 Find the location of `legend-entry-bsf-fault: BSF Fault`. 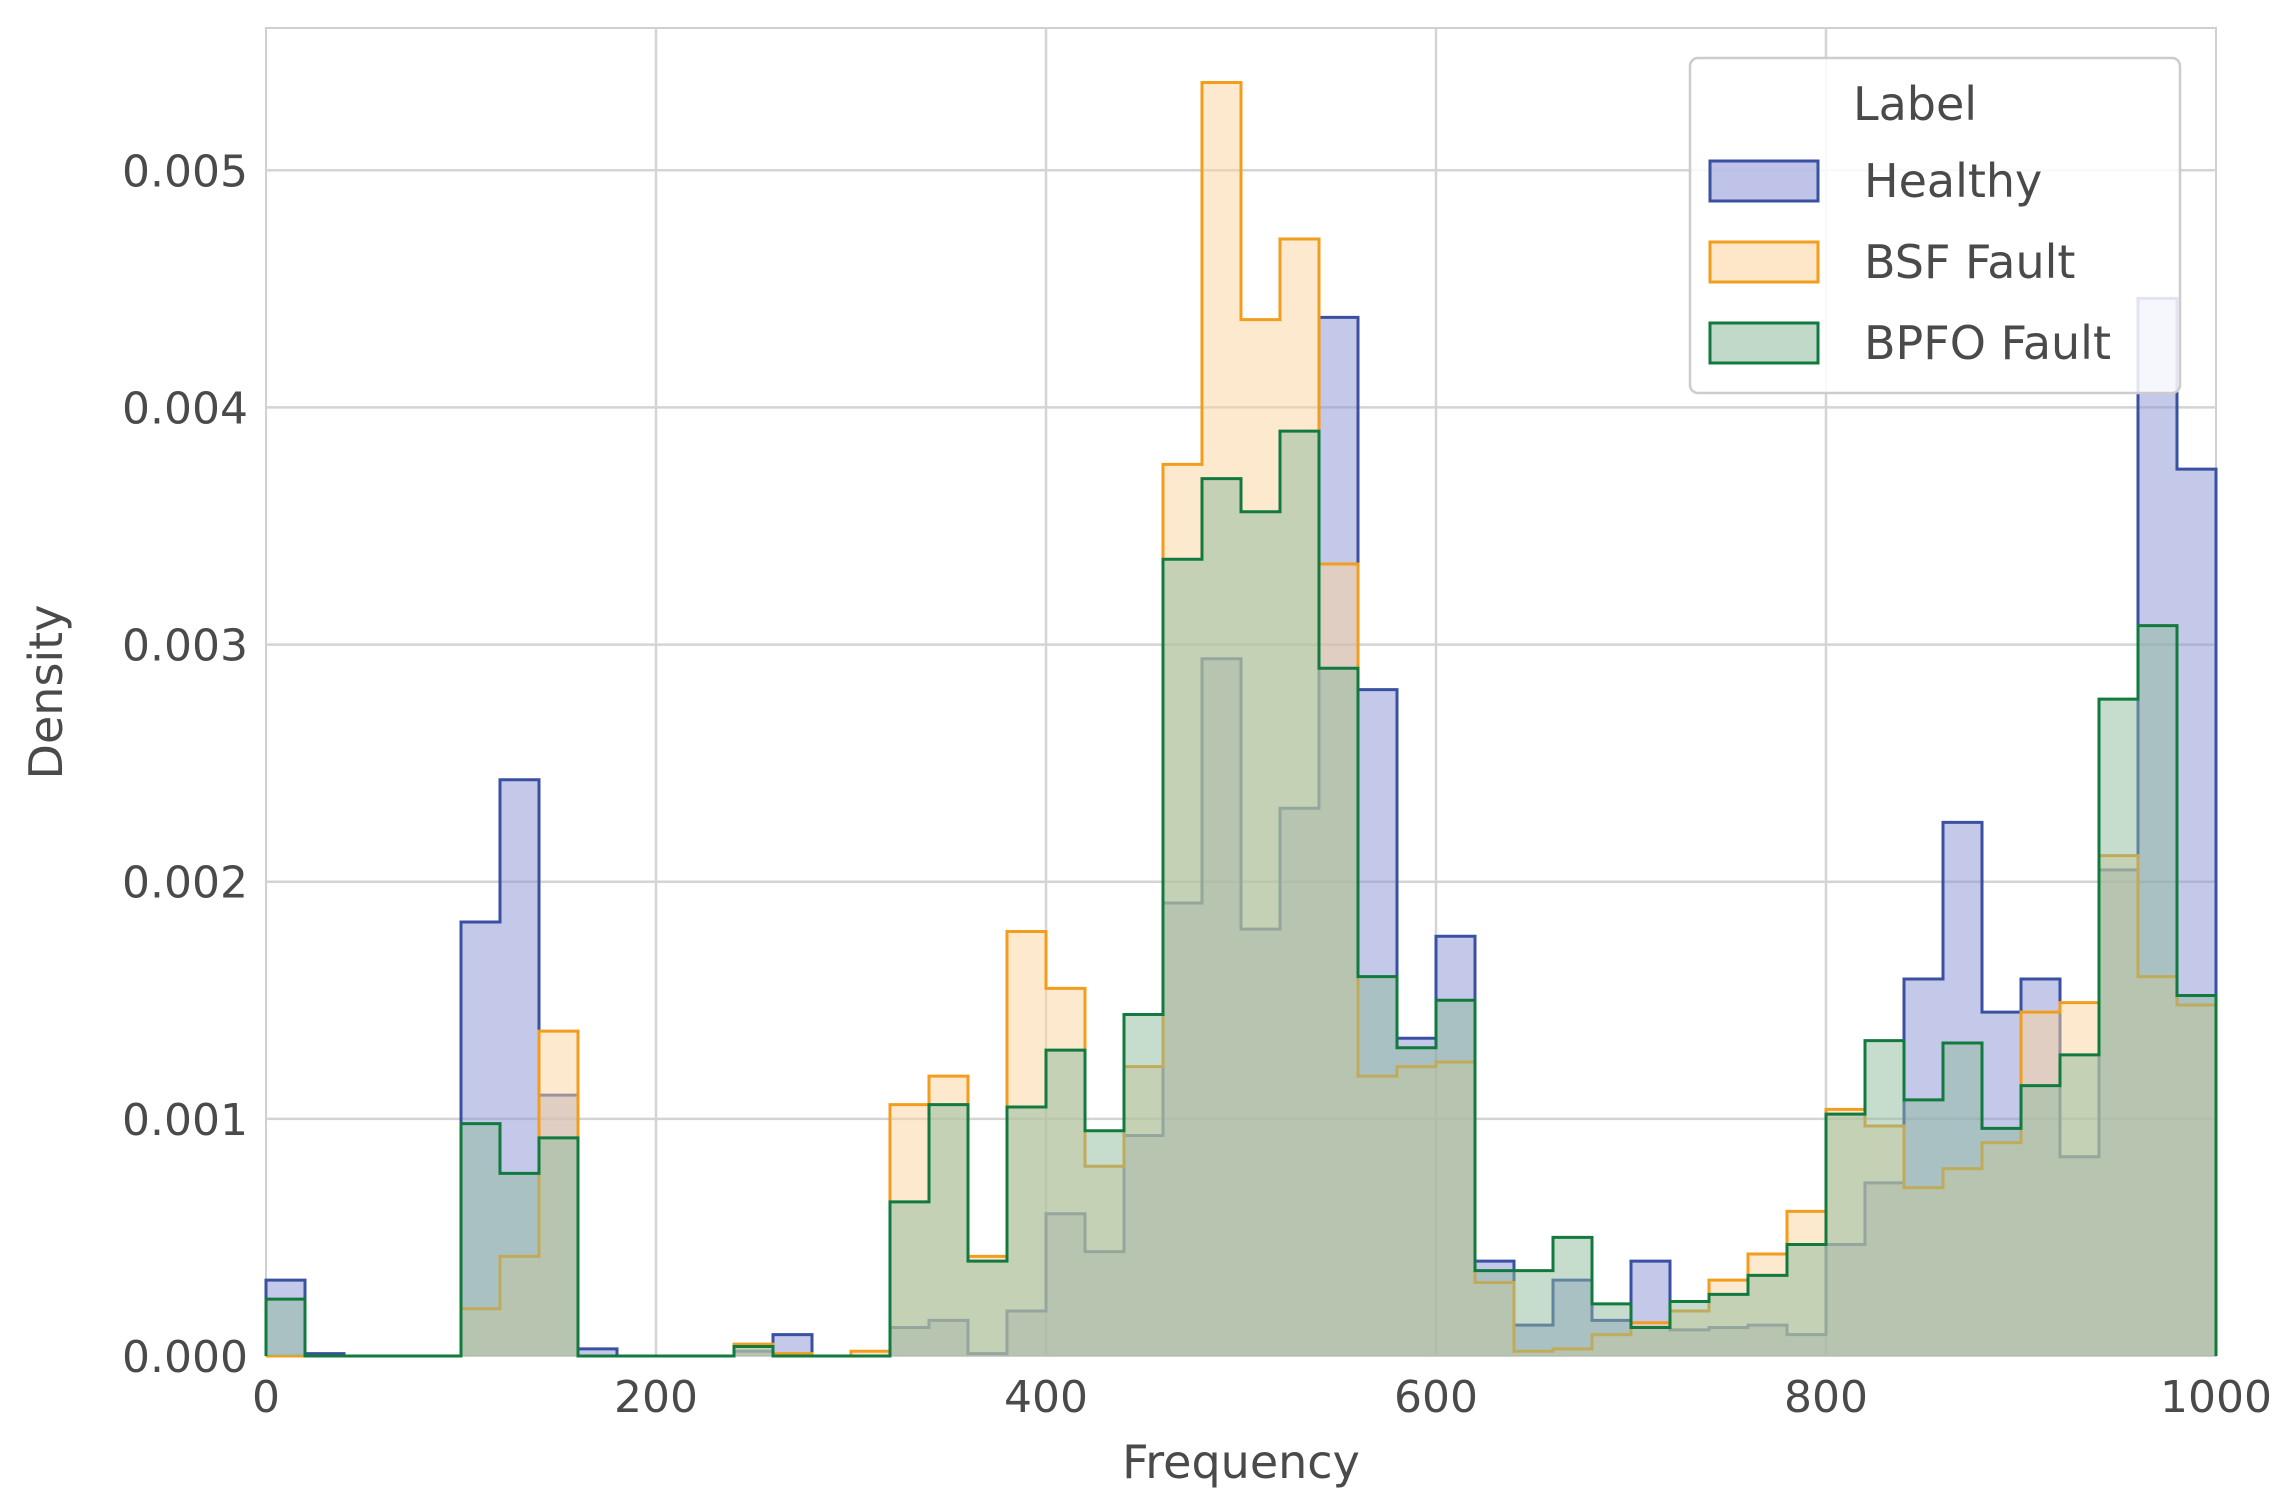

legend-entry-bsf-fault: BSF Fault is located at coordinates (1891, 262).